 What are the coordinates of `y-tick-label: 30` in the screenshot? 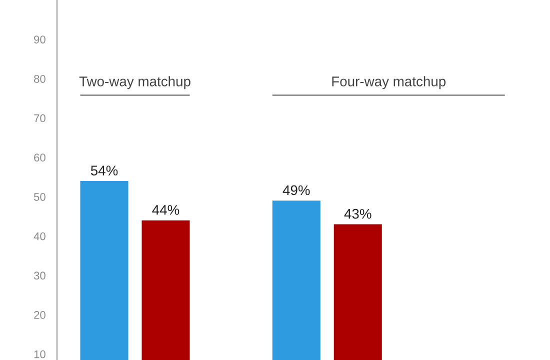 It's located at (40, 276).